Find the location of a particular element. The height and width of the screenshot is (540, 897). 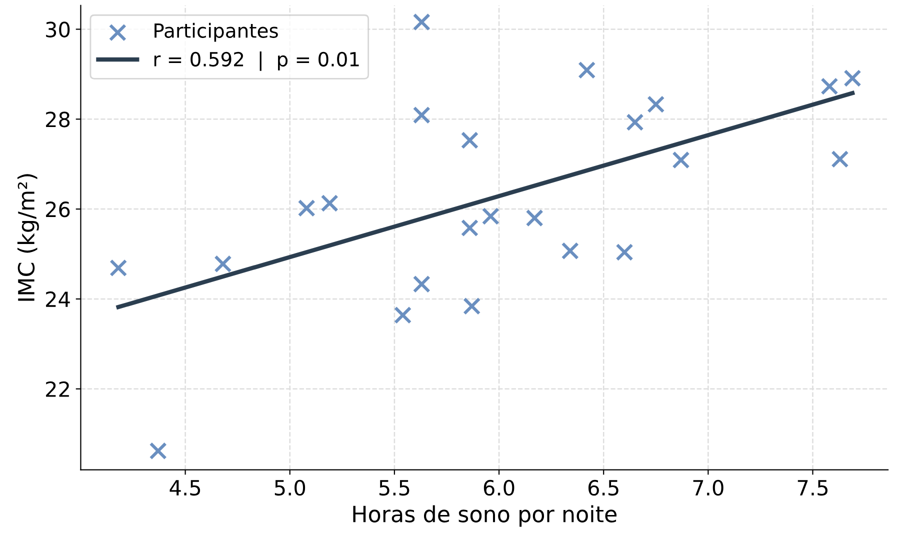

y-axis-title: IMC (kg/m²) is located at coordinates (28, 237).